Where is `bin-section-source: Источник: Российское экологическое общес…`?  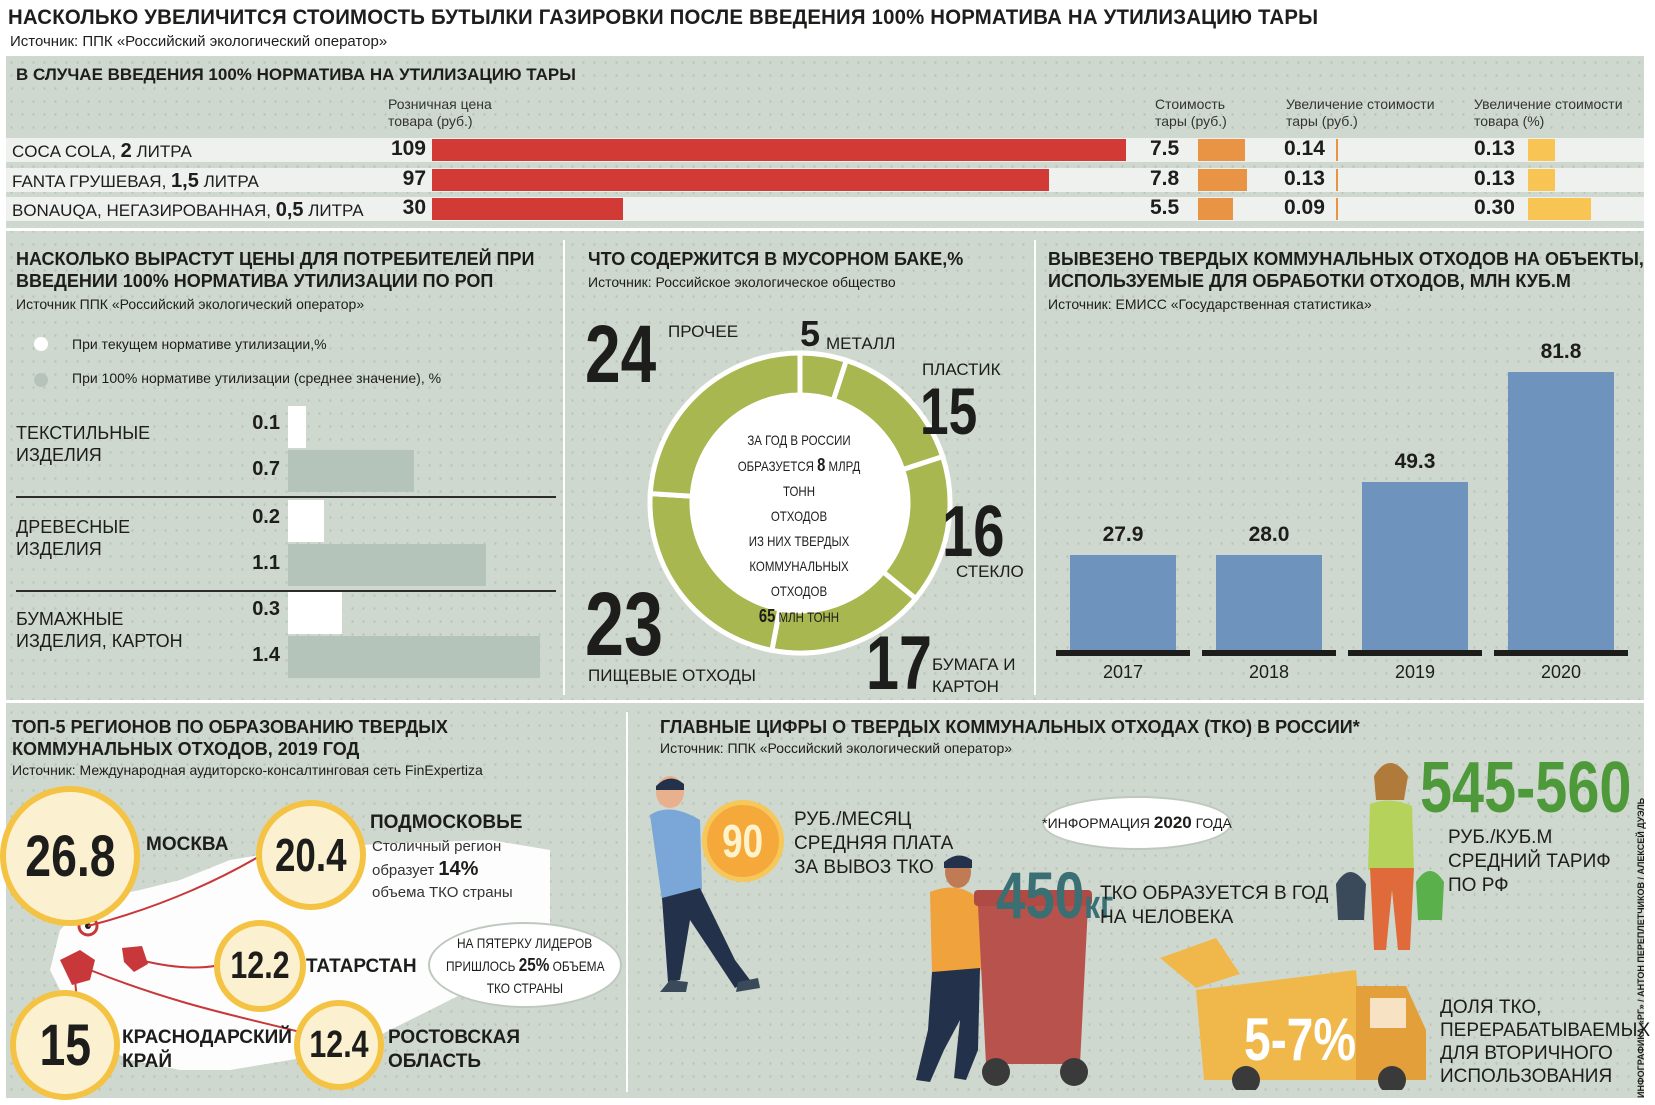 bin-section-source: Источник: Российское экологическое общес… is located at coordinates (742, 282).